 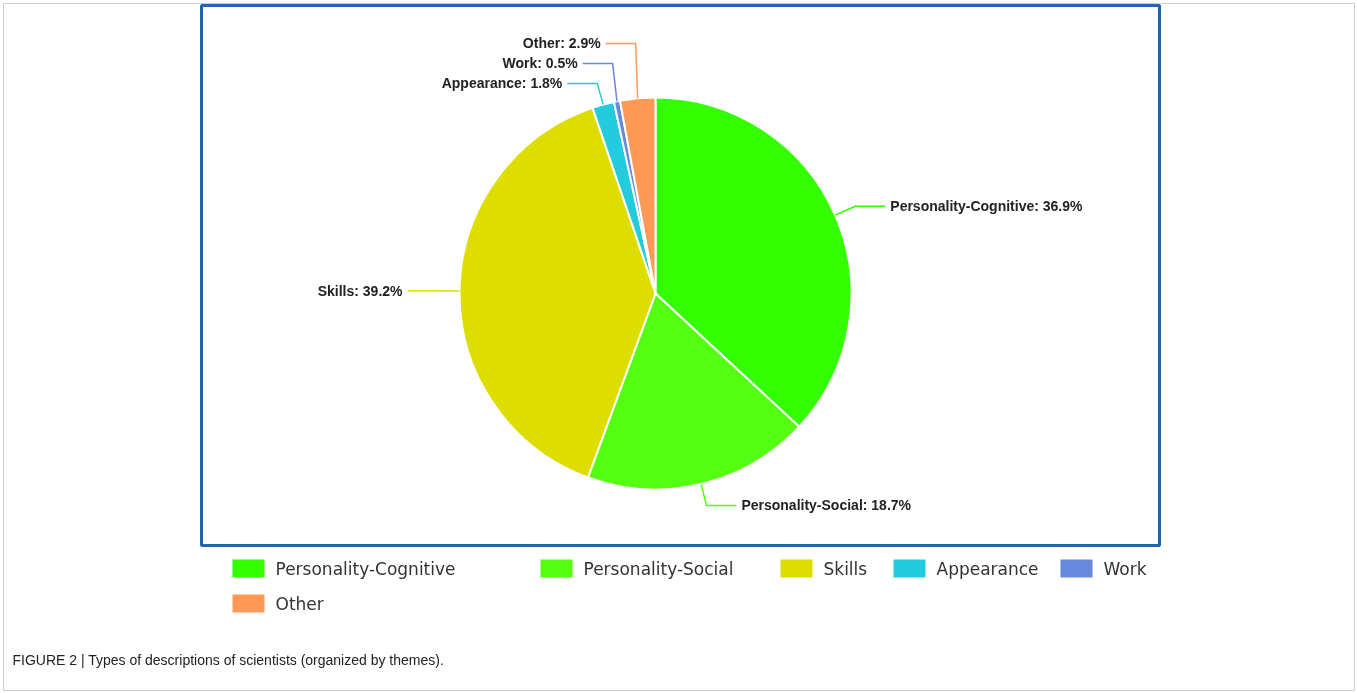 I want to click on legend-label: Appearance, so click(x=987, y=568).